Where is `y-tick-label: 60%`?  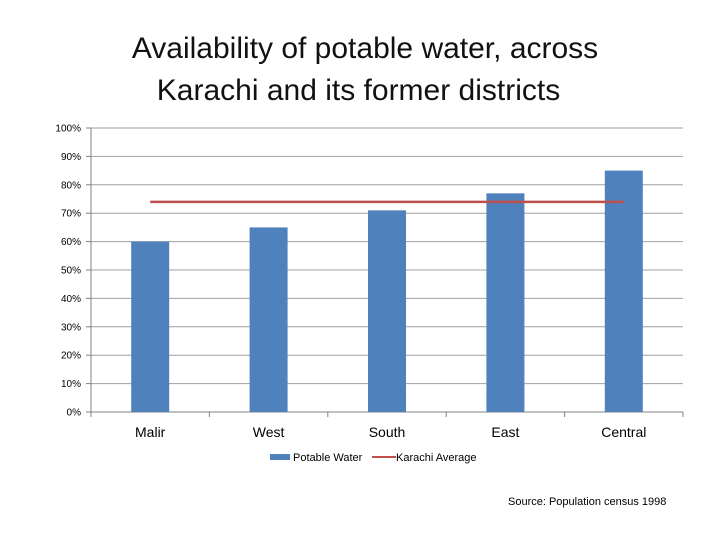 y-tick-label: 60% is located at coordinates (71, 242).